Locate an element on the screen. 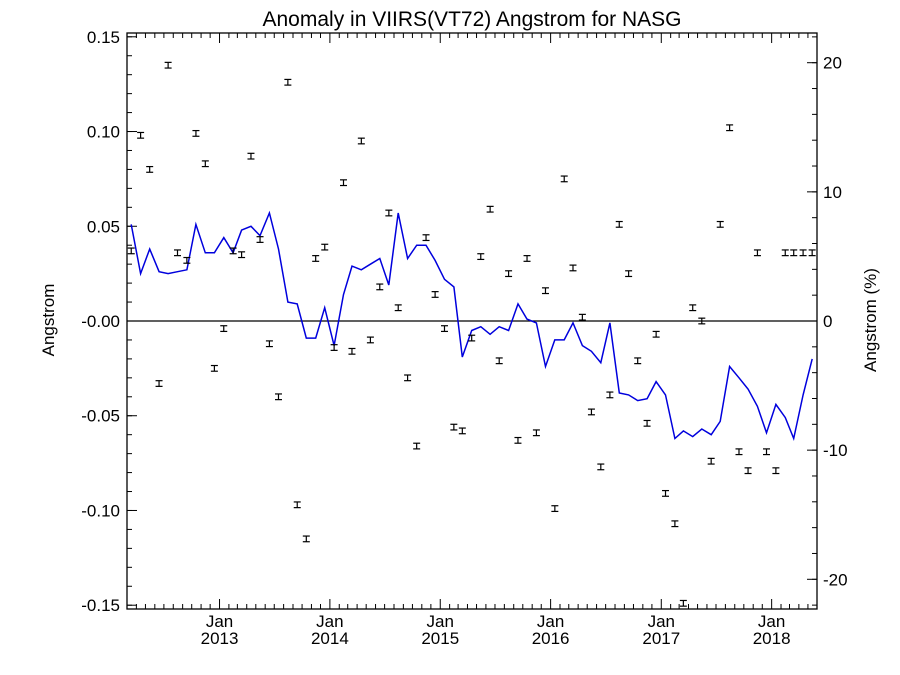 Image resolution: width=900 pixels, height=675 pixels. y-tick-label-left: 0.15 is located at coordinates (103, 37).